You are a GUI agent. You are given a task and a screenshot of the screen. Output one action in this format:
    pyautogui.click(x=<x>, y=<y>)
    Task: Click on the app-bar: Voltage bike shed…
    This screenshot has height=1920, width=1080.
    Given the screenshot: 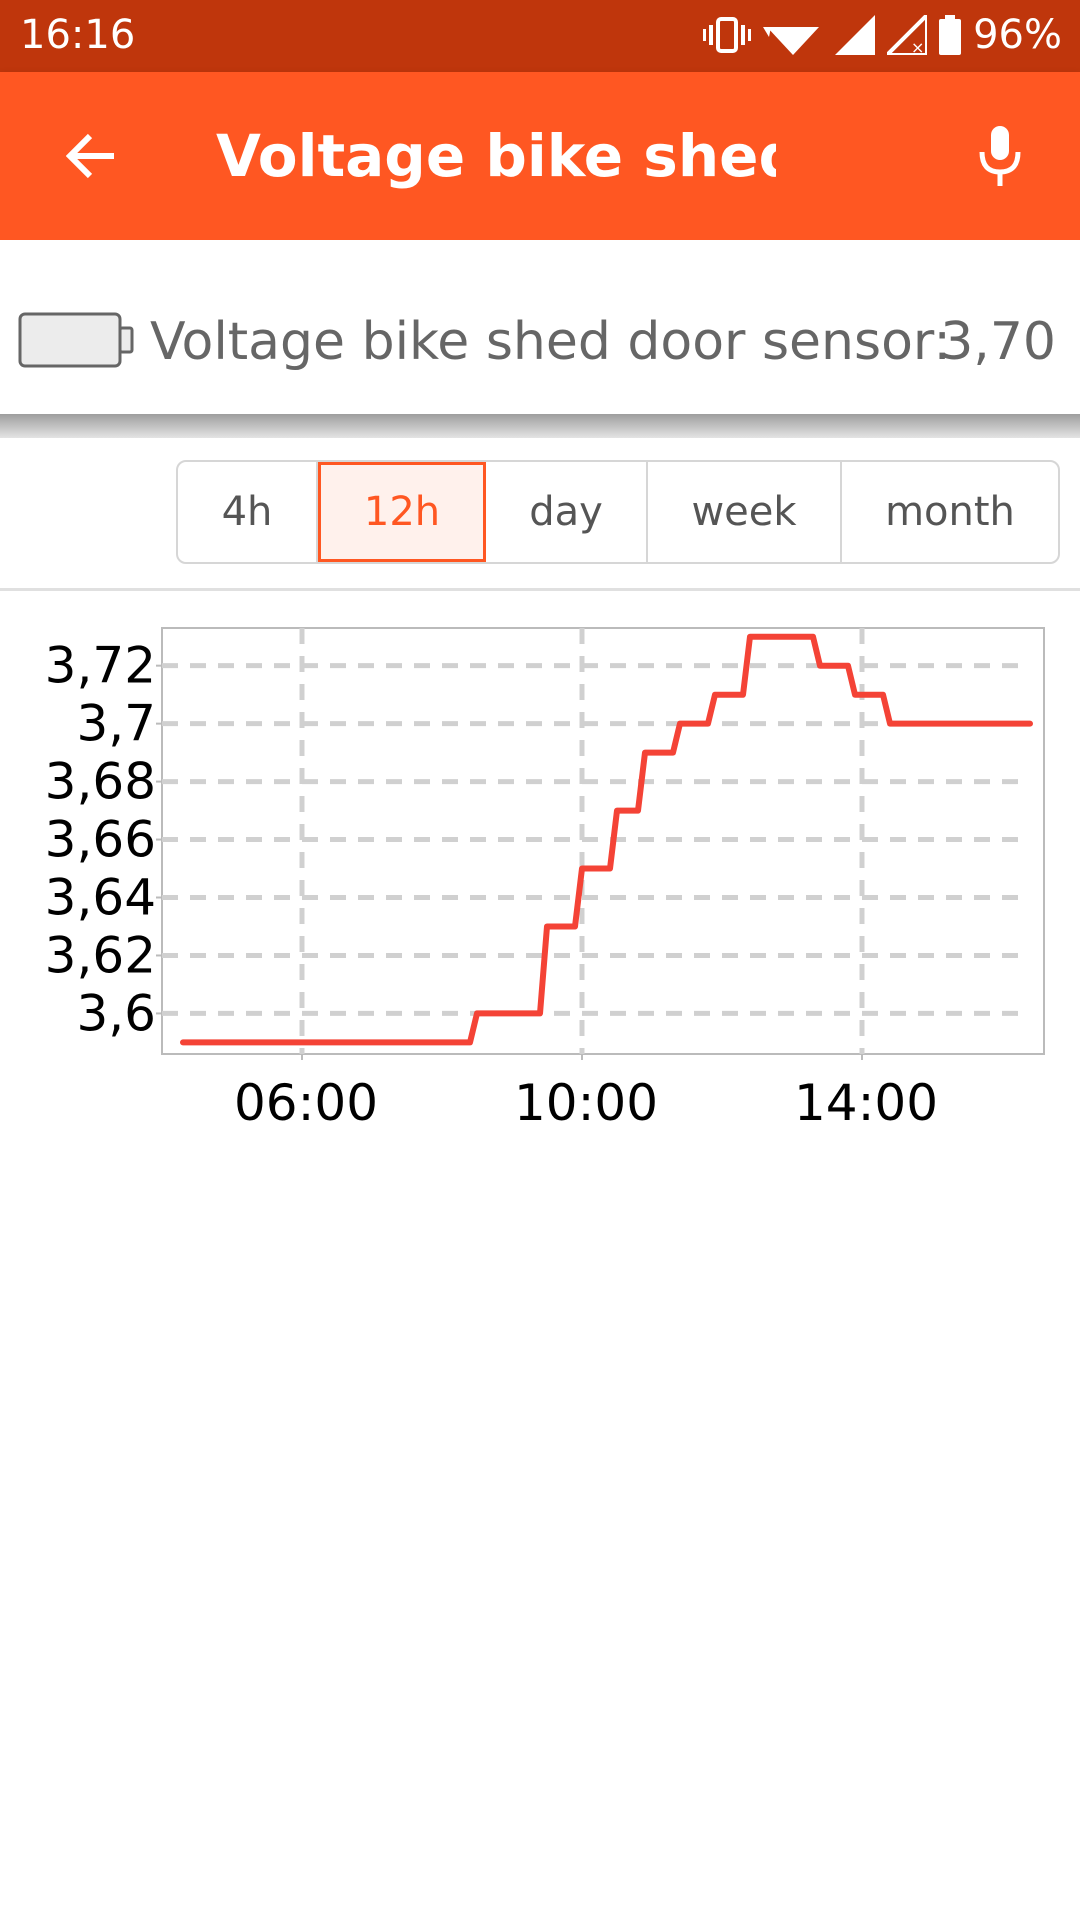 What is the action you would take?
    pyautogui.click(x=540, y=156)
    